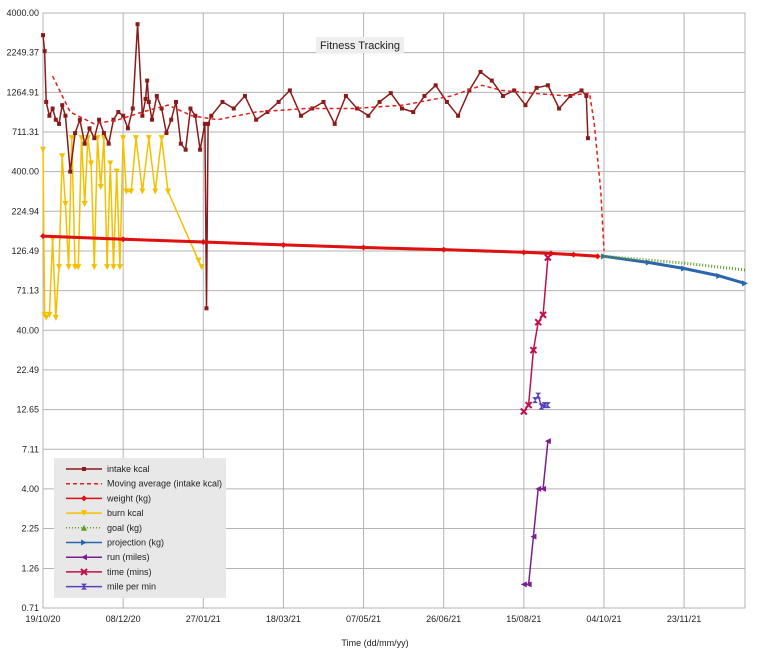 This screenshot has width=757, height=666. What do you see at coordinates (603, 619) in the screenshot?
I see `x-tick-label: 04/10/21` at bounding box center [603, 619].